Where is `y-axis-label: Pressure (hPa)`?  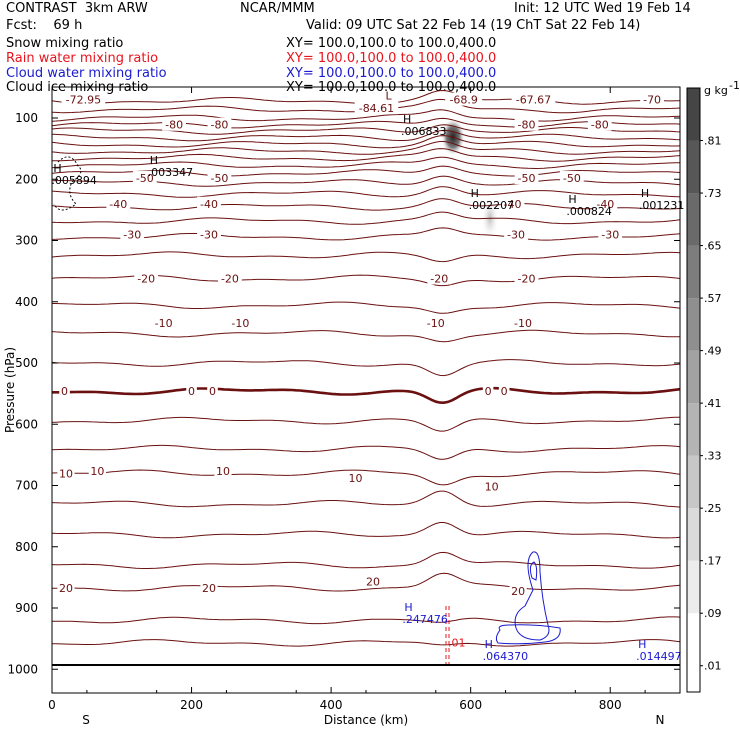
y-axis-label: Pressure (hPa) is located at coordinates (10, 390).